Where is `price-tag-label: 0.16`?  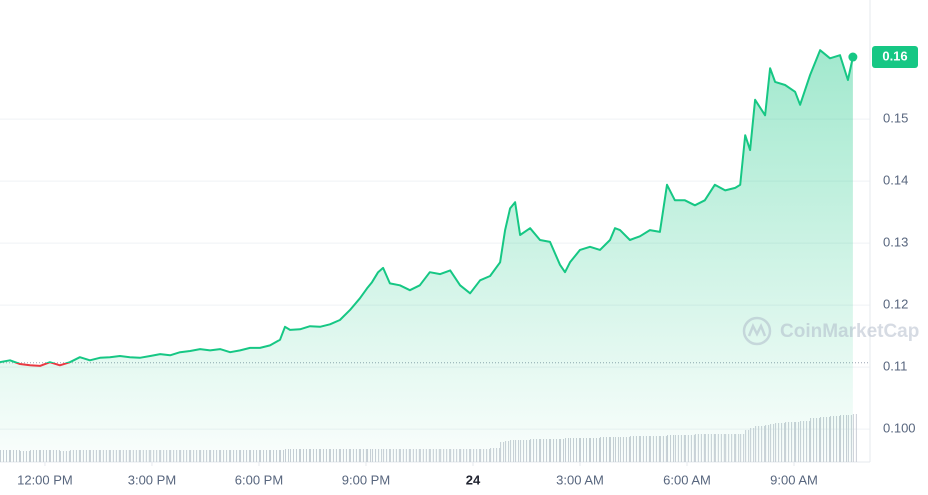
price-tag-label: 0.16 is located at coordinates (894, 55).